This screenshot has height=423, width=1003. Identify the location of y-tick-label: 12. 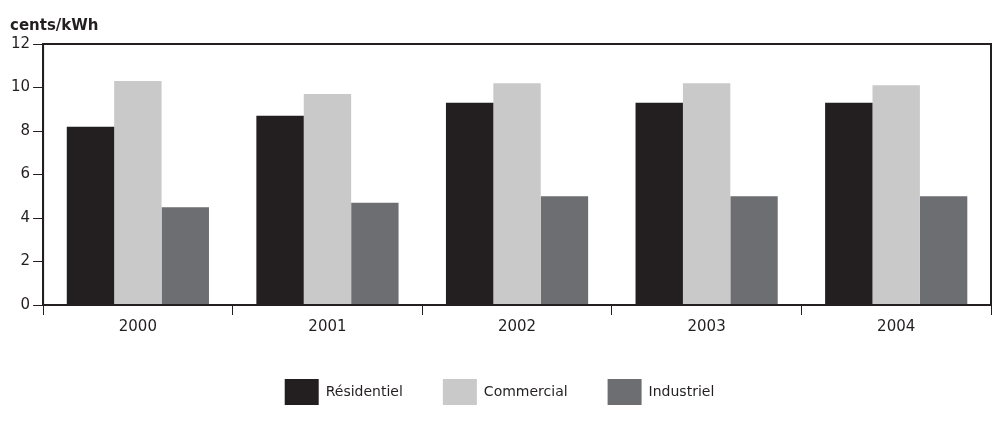
(20, 42).